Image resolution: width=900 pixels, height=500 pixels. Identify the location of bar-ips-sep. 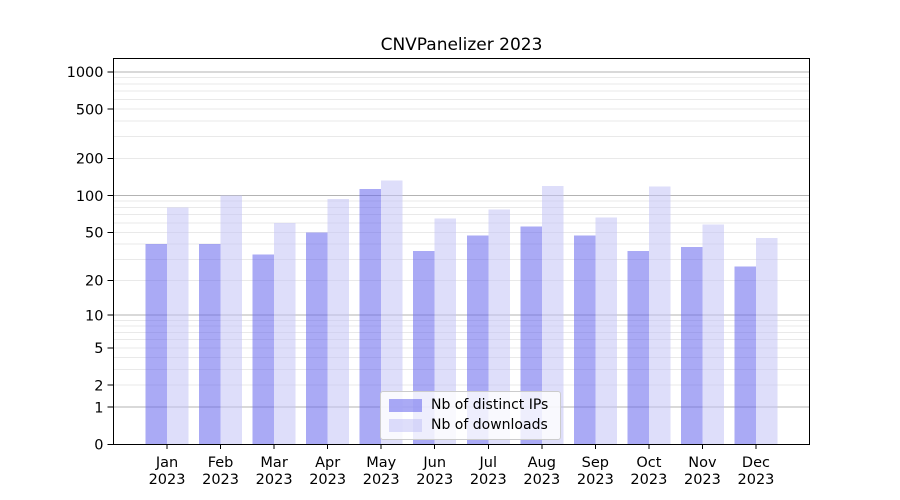
(584, 340).